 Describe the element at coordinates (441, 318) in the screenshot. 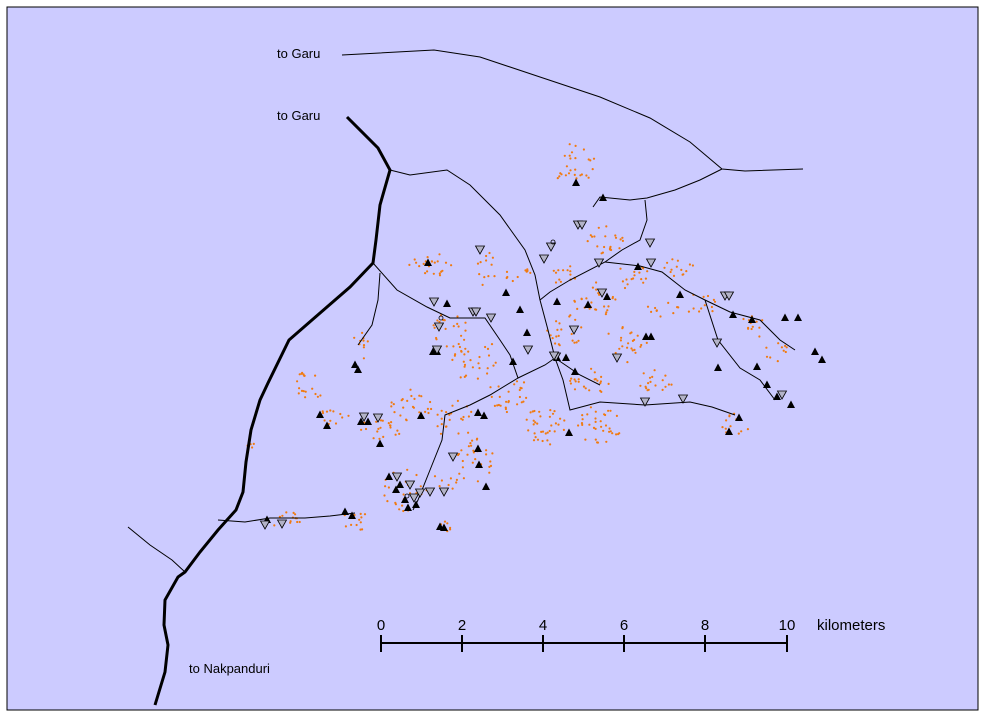

I see `small-circle-icon` at that location.